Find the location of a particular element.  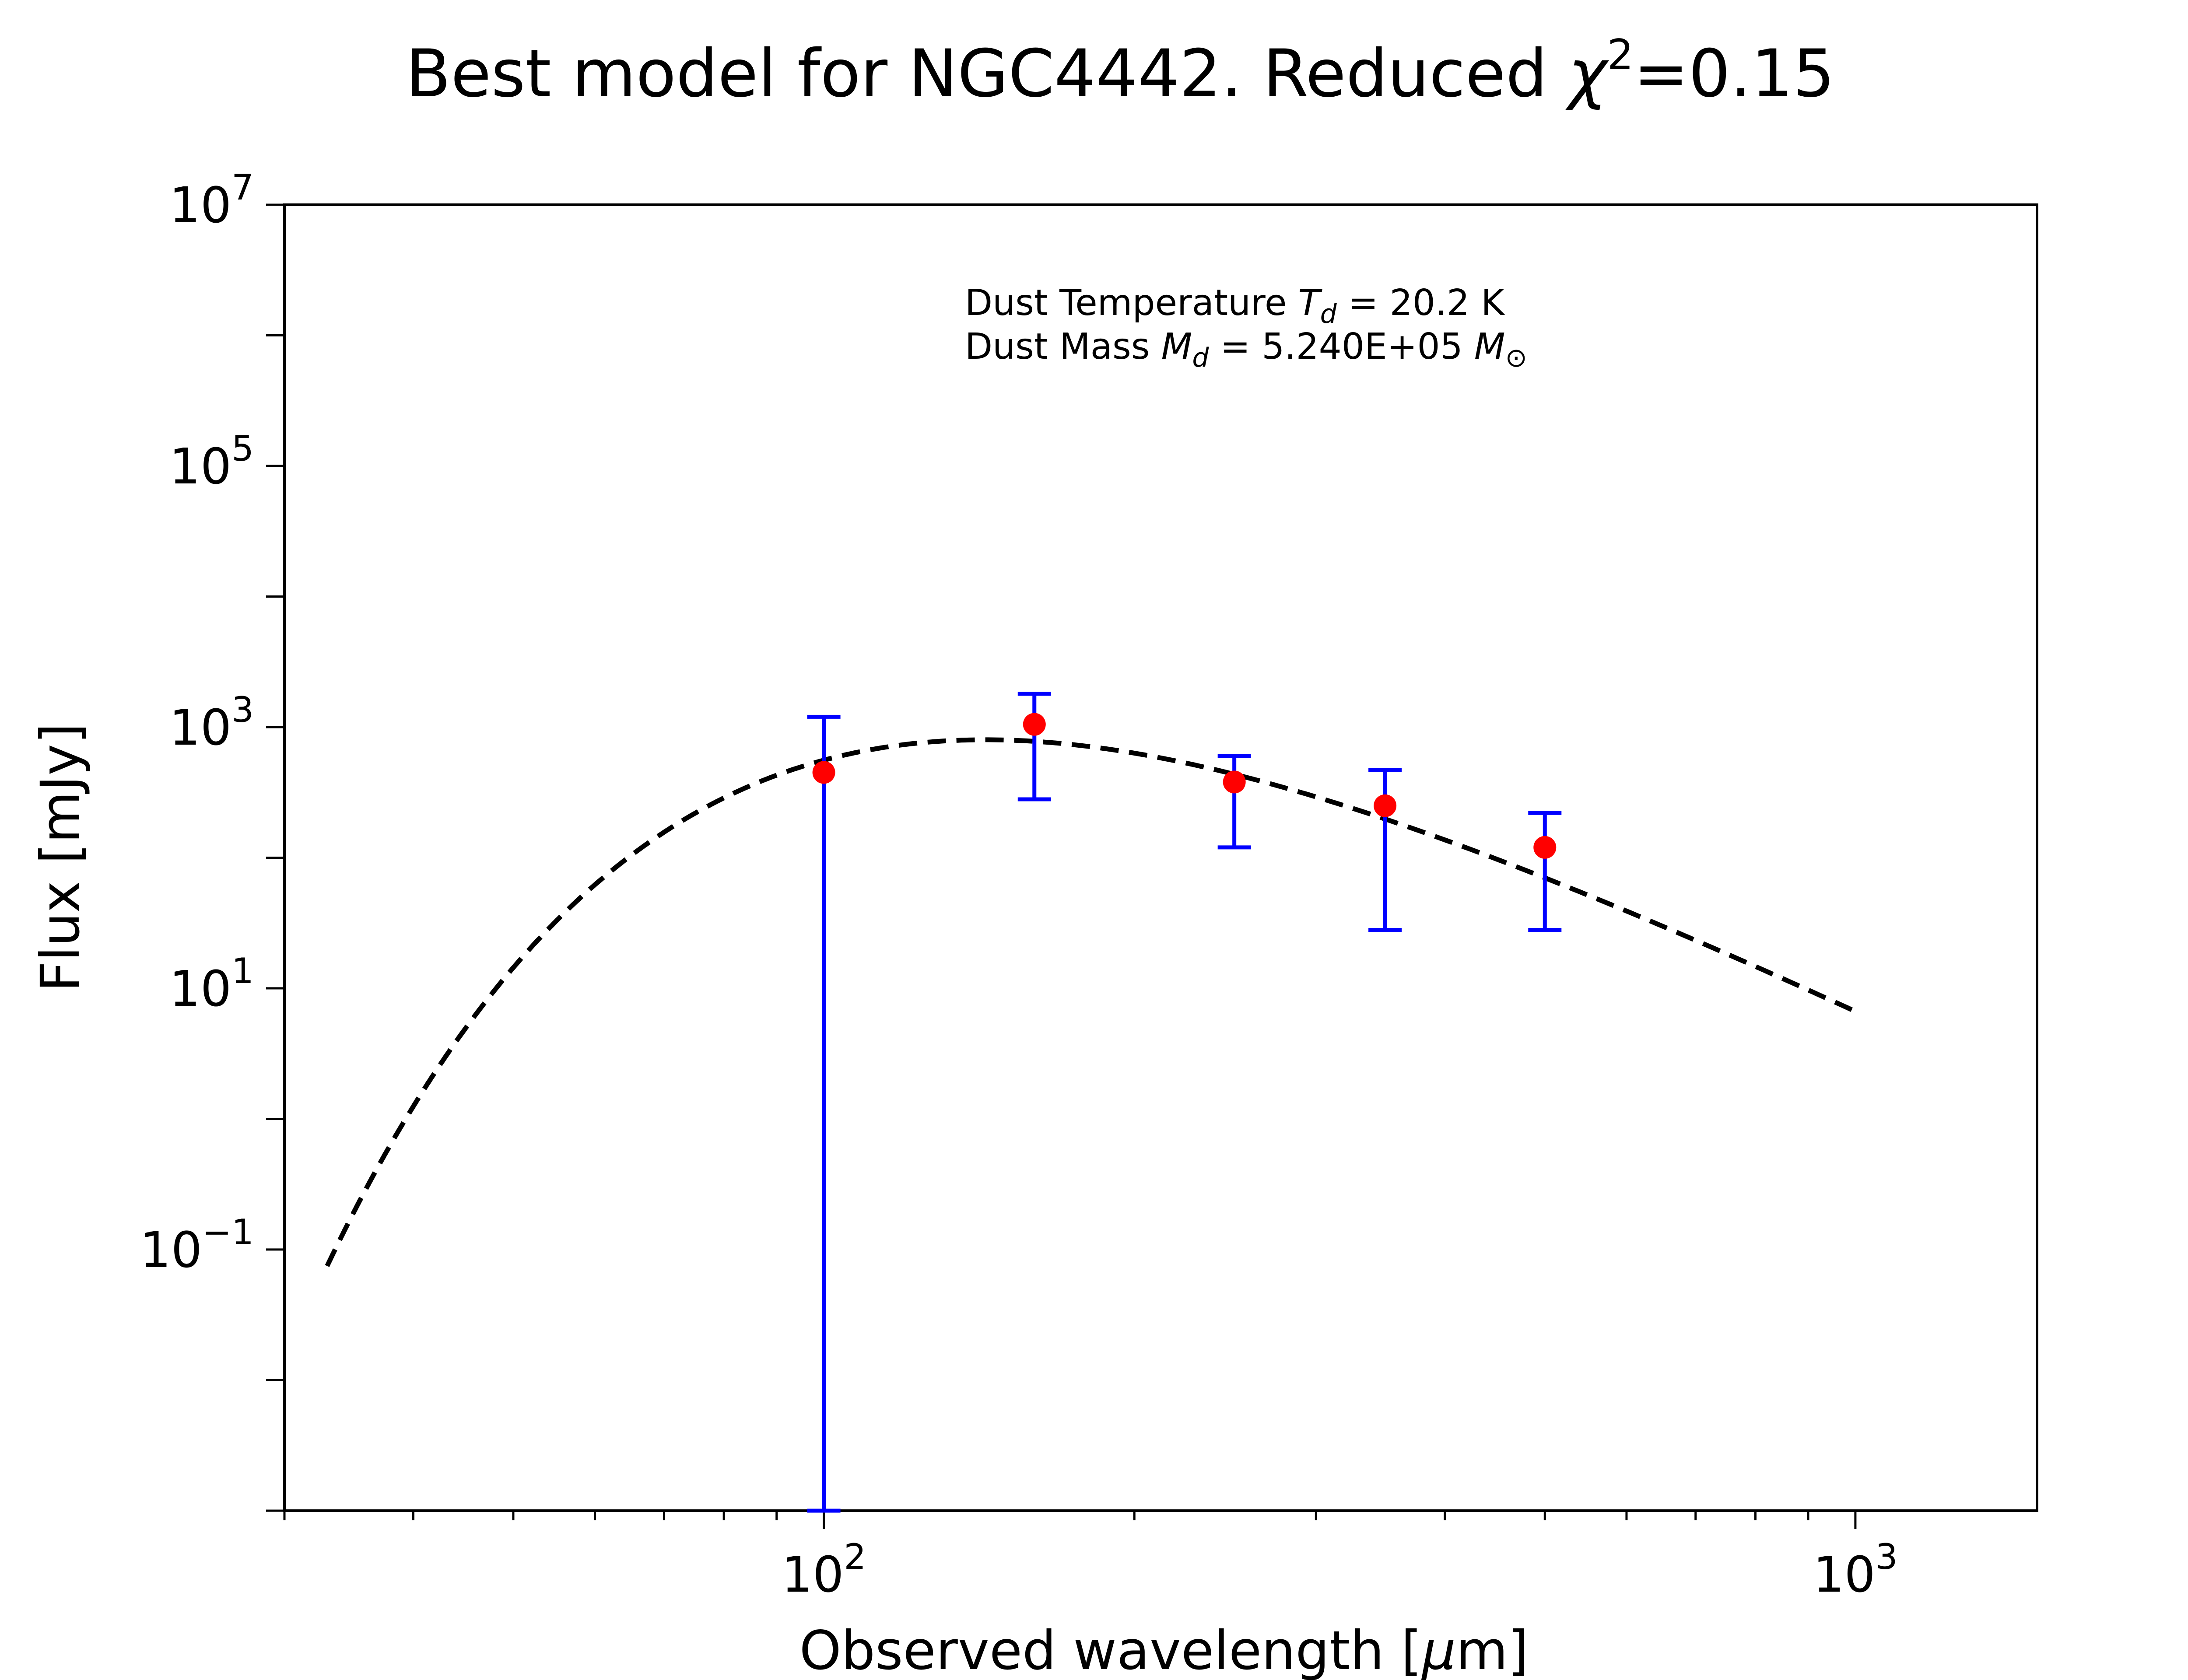

y-tick-label: 10⁵ is located at coordinates (211, 461).